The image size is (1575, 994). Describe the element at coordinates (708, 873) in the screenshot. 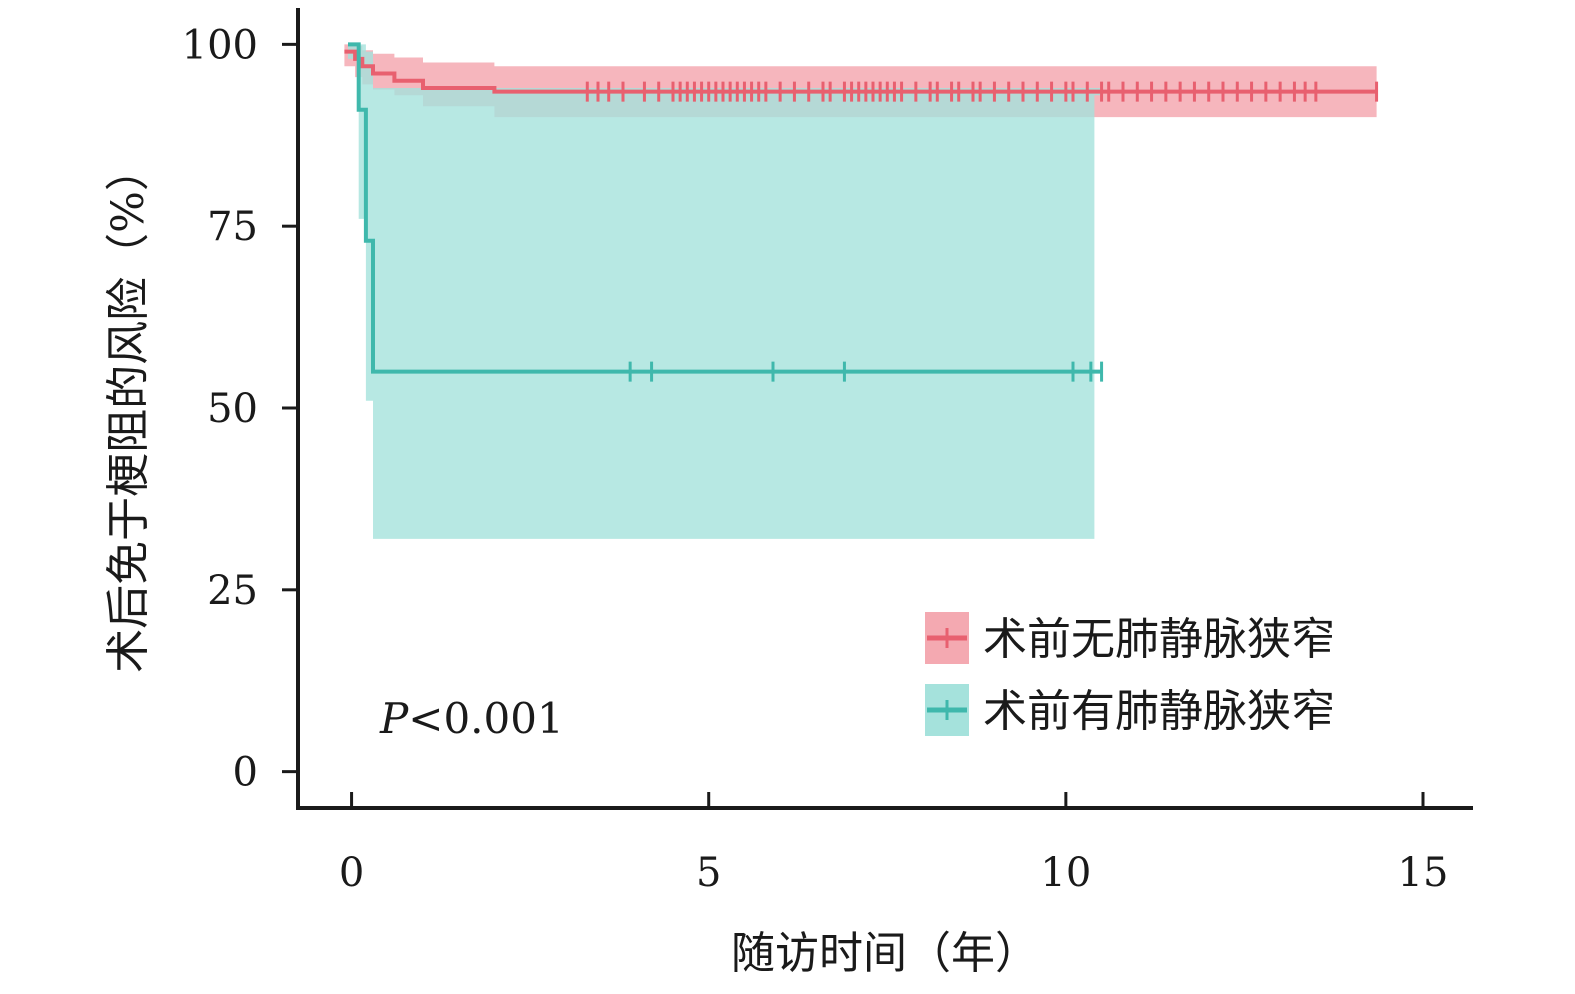

I see `x-tick-label: 5` at that location.